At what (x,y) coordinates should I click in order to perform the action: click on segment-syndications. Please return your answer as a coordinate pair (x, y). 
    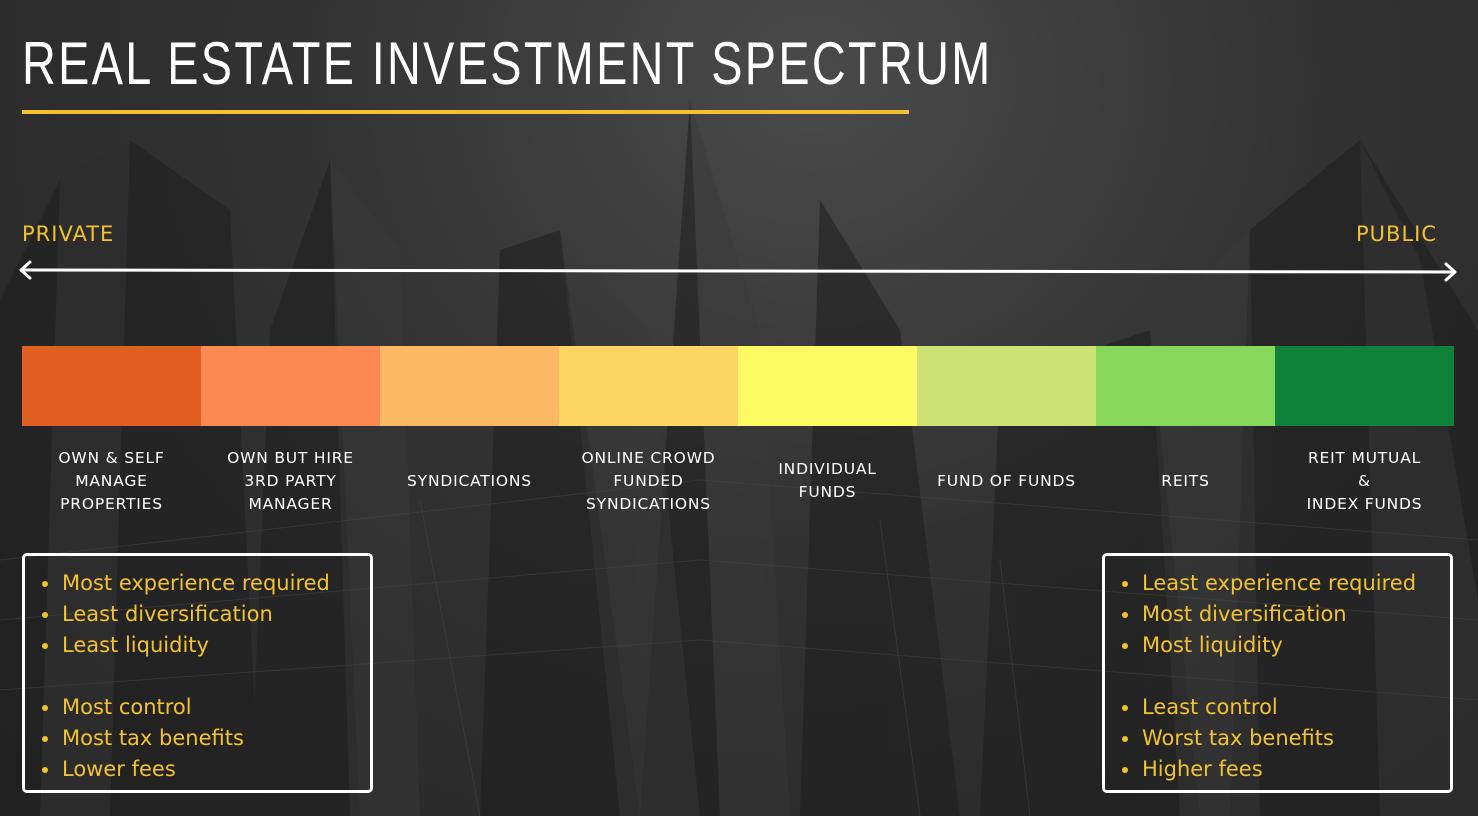
    Looking at the image, I should click on (469, 386).